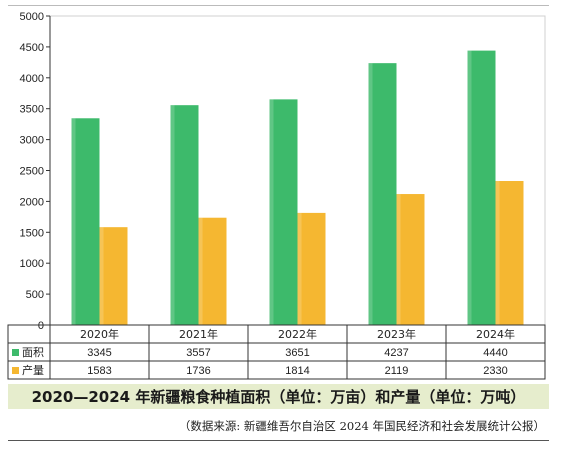  Describe the element at coordinates (495, 334) in the screenshot. I see `x-category-label: 2024年` at that location.